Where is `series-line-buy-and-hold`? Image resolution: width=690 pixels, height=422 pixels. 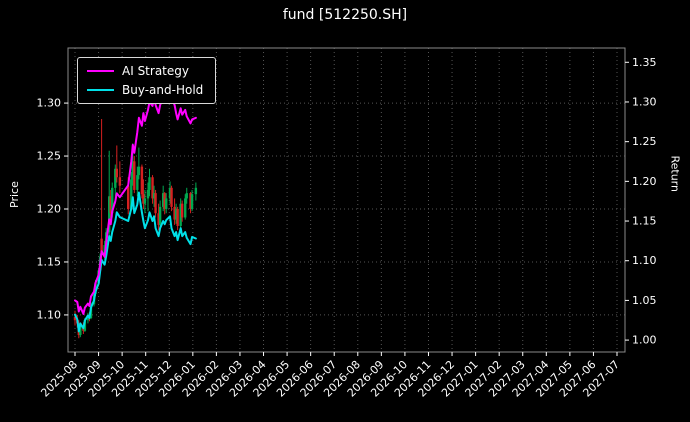 series-line-buy-and-hold is located at coordinates (135, 262).